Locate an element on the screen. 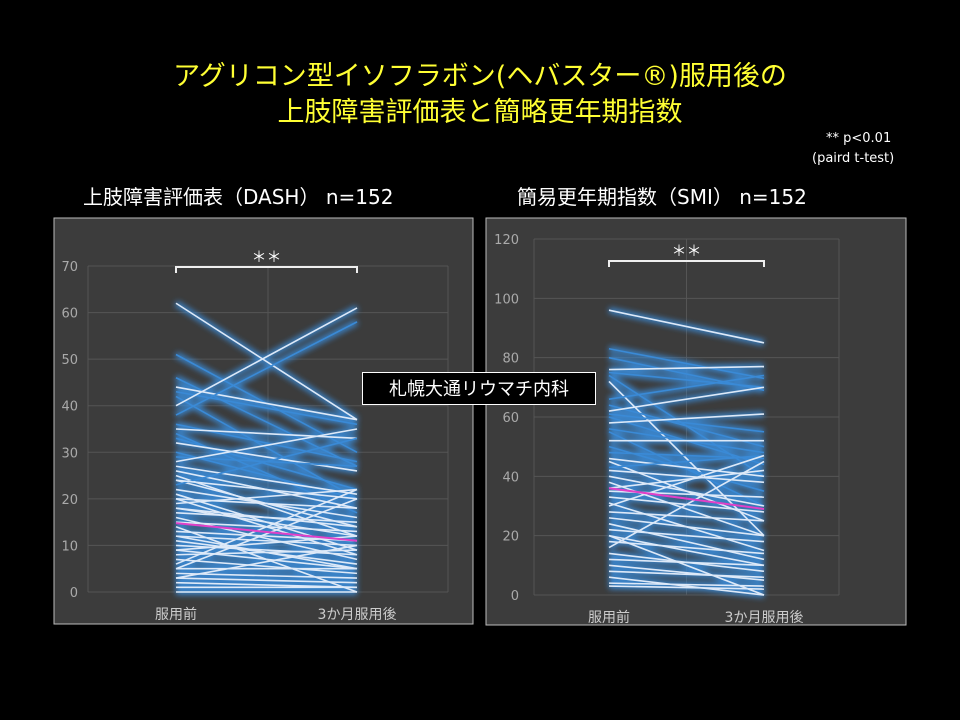 The image size is (960, 720). watermark: 札幌大通リウマチ内科 is located at coordinates (479, 388).